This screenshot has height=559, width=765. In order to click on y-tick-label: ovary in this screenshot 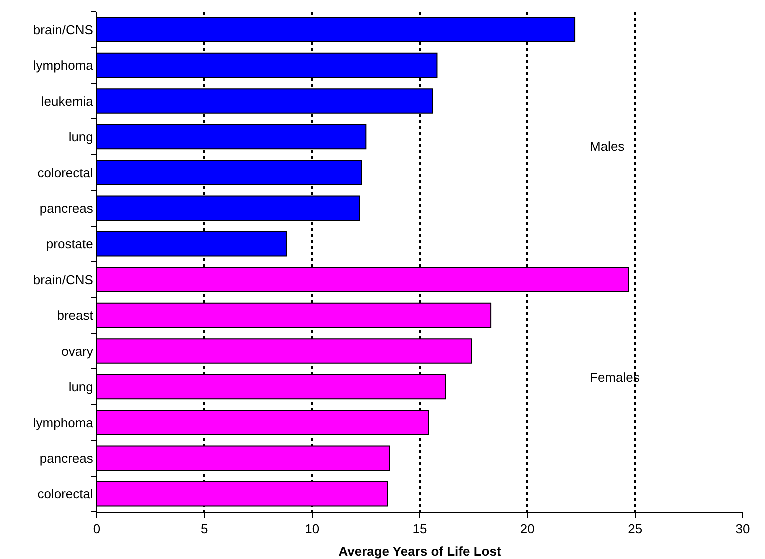, I will do `click(78, 351)`.